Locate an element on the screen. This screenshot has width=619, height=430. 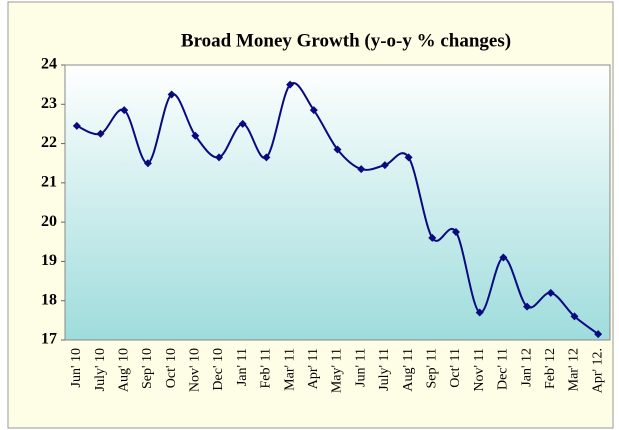
x-tick-label: Dec' 11 is located at coordinates (503, 369).